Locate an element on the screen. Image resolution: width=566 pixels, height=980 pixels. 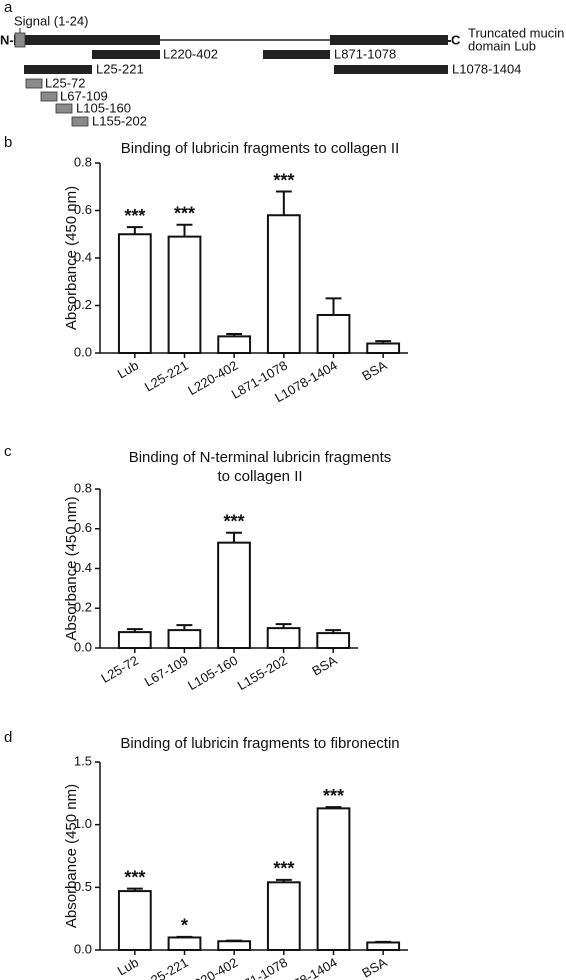
description: domain Lub is located at coordinates (502, 45).